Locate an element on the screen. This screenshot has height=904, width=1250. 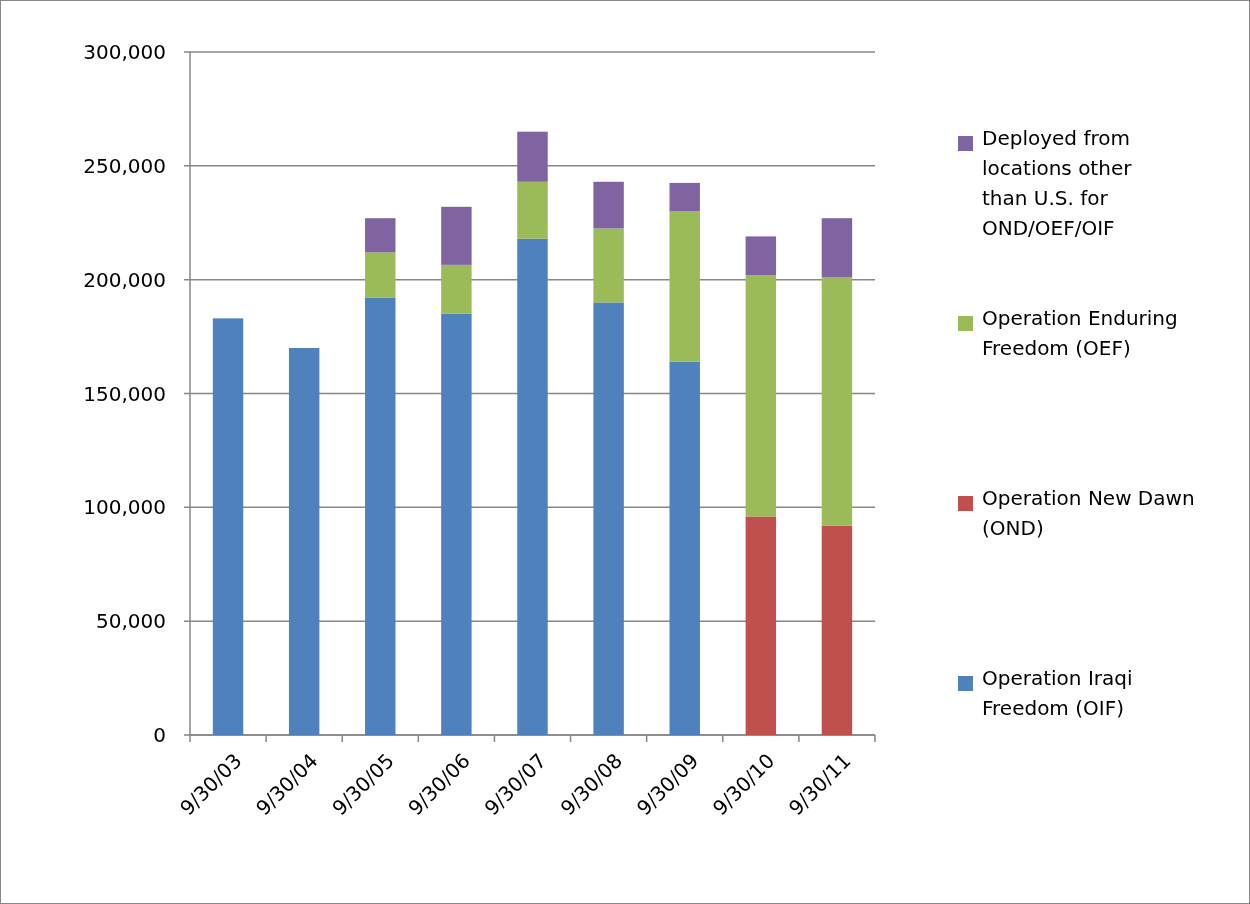
legend-label: Operation New Dawn (OND) is located at coordinates (1088, 513).